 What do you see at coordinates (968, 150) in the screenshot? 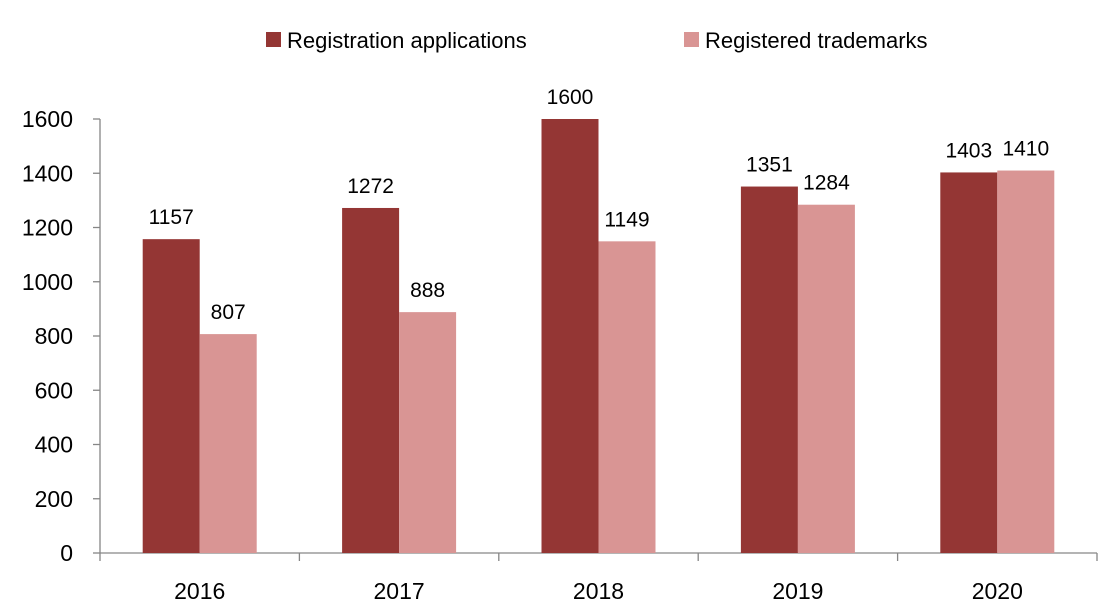
I see `data-label: 1403` at bounding box center [968, 150].